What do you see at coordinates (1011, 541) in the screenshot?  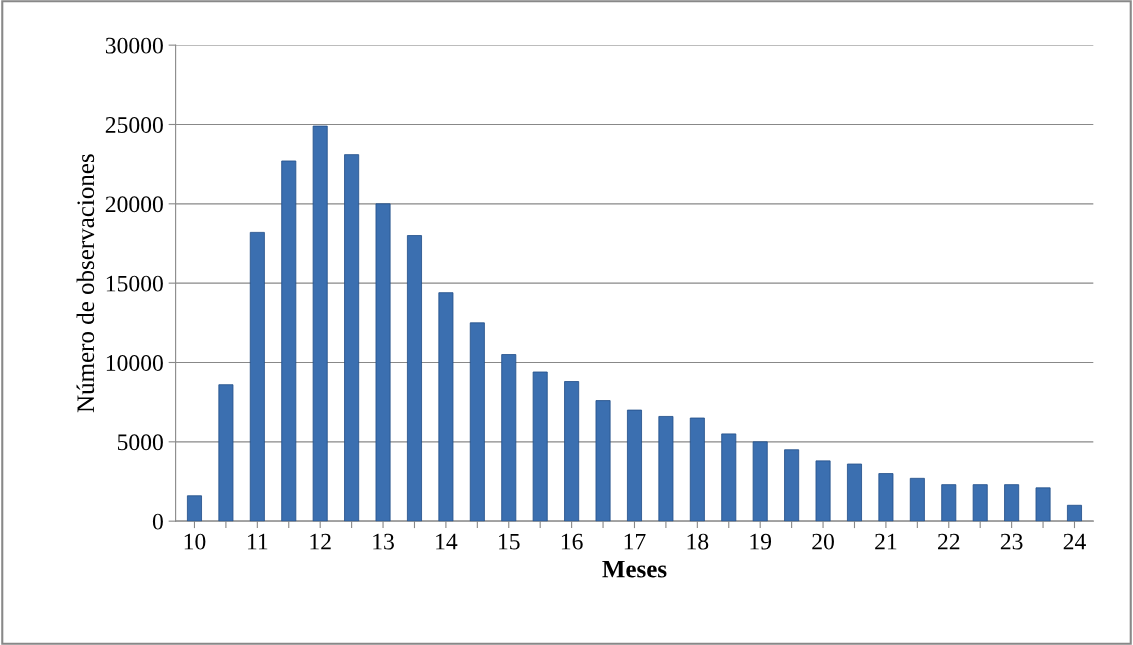 I see `x-tick-label: 23` at bounding box center [1011, 541].